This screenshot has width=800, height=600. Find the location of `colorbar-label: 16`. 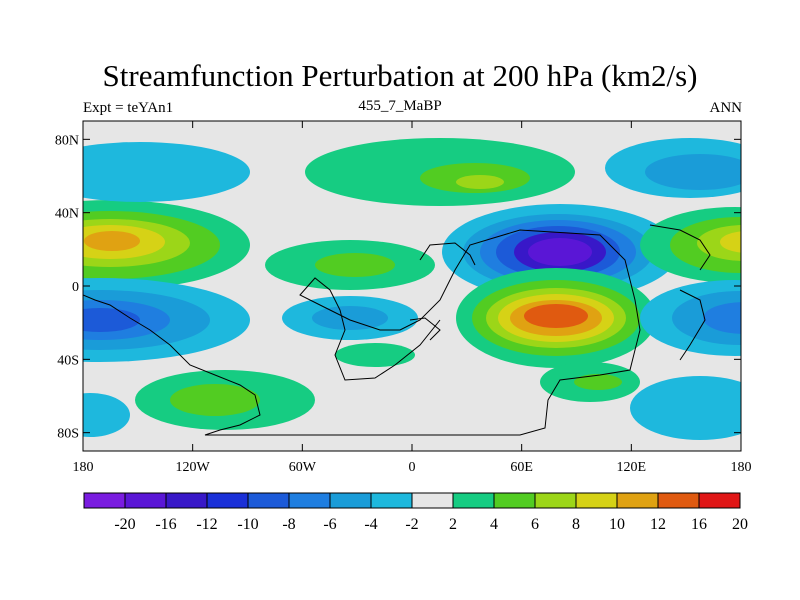

colorbar-label: 16 is located at coordinates (699, 524).